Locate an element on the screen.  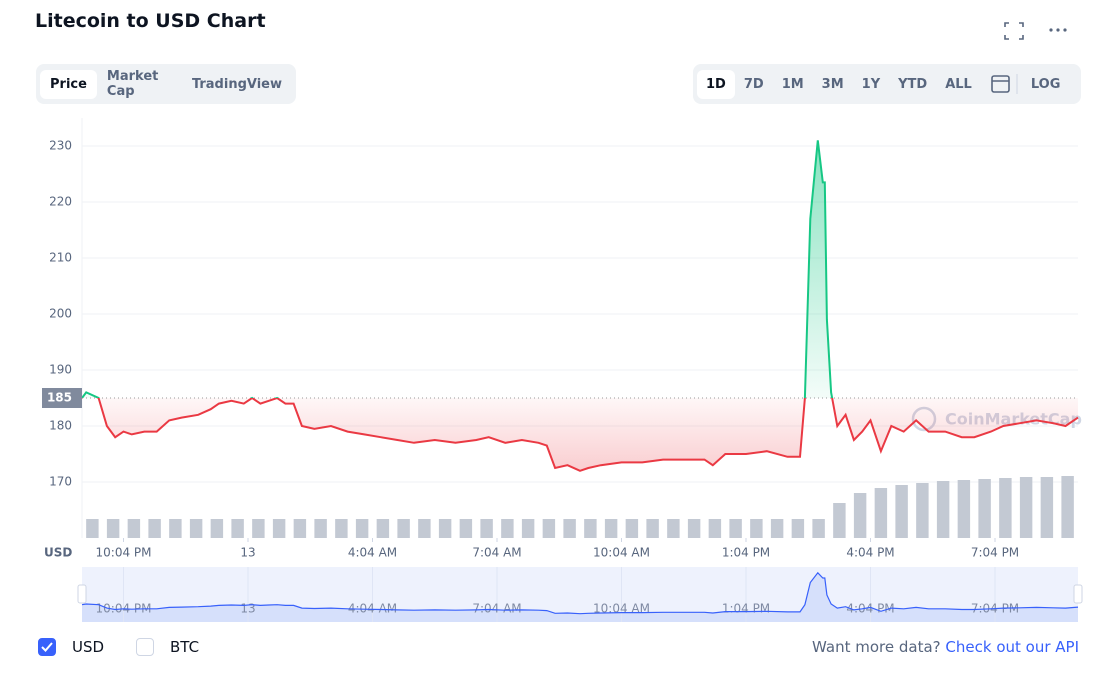
y-tick-label: 170 is located at coordinates (60, 482).